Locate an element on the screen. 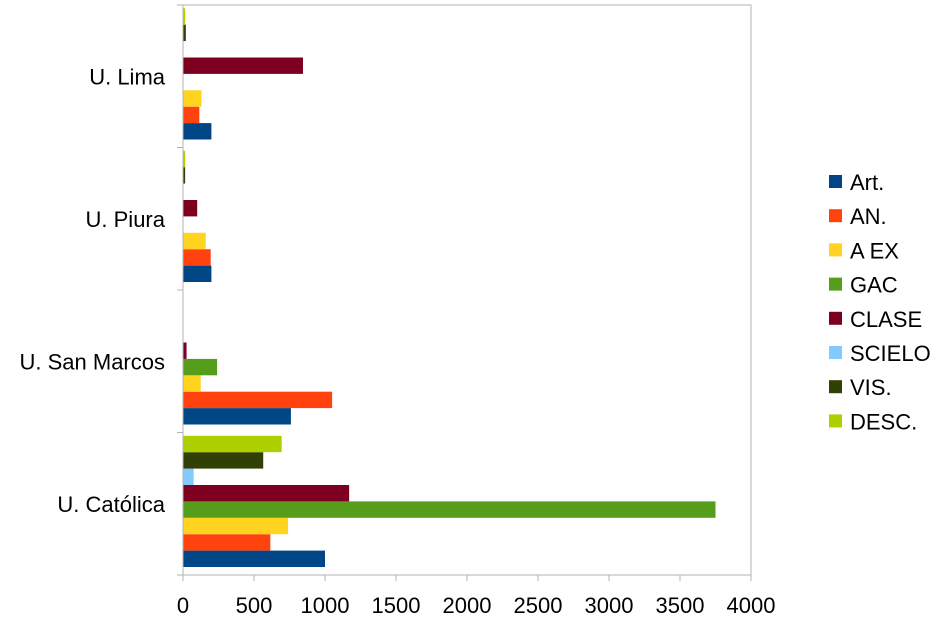 This screenshot has width=950, height=620. legend-swatch-desc is located at coordinates (835, 421).